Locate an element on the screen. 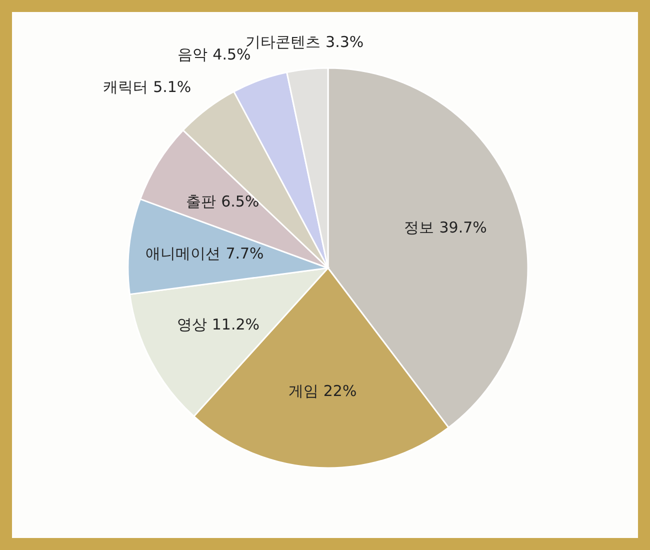 The image size is (650, 550). slice-label: 애니메이션 is located at coordinates (183, 253).